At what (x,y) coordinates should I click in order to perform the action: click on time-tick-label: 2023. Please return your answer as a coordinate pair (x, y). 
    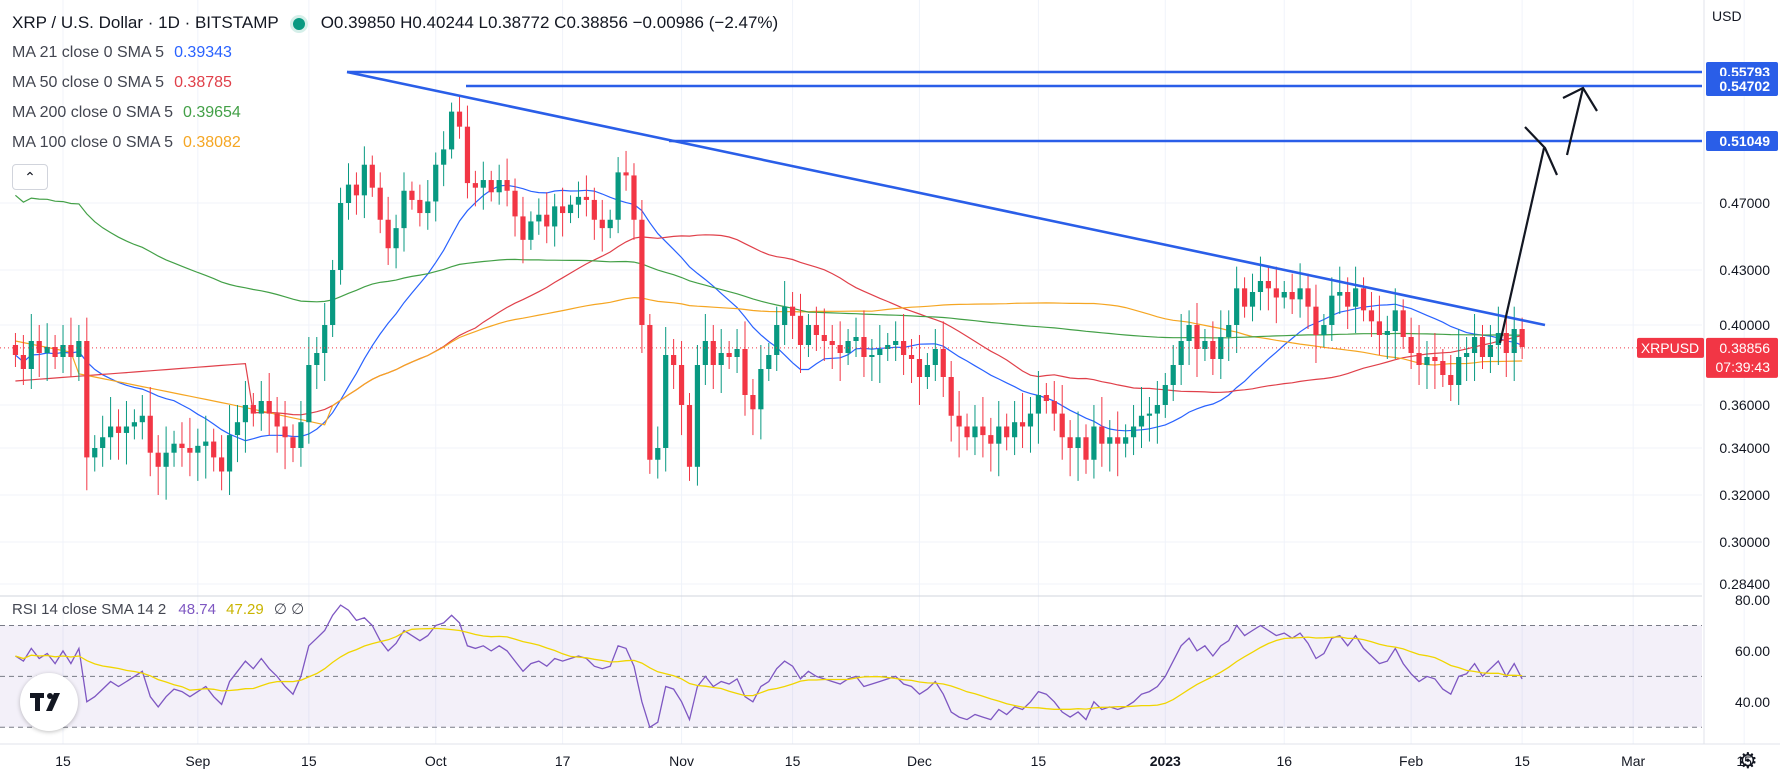
    Looking at the image, I should click on (1165, 761).